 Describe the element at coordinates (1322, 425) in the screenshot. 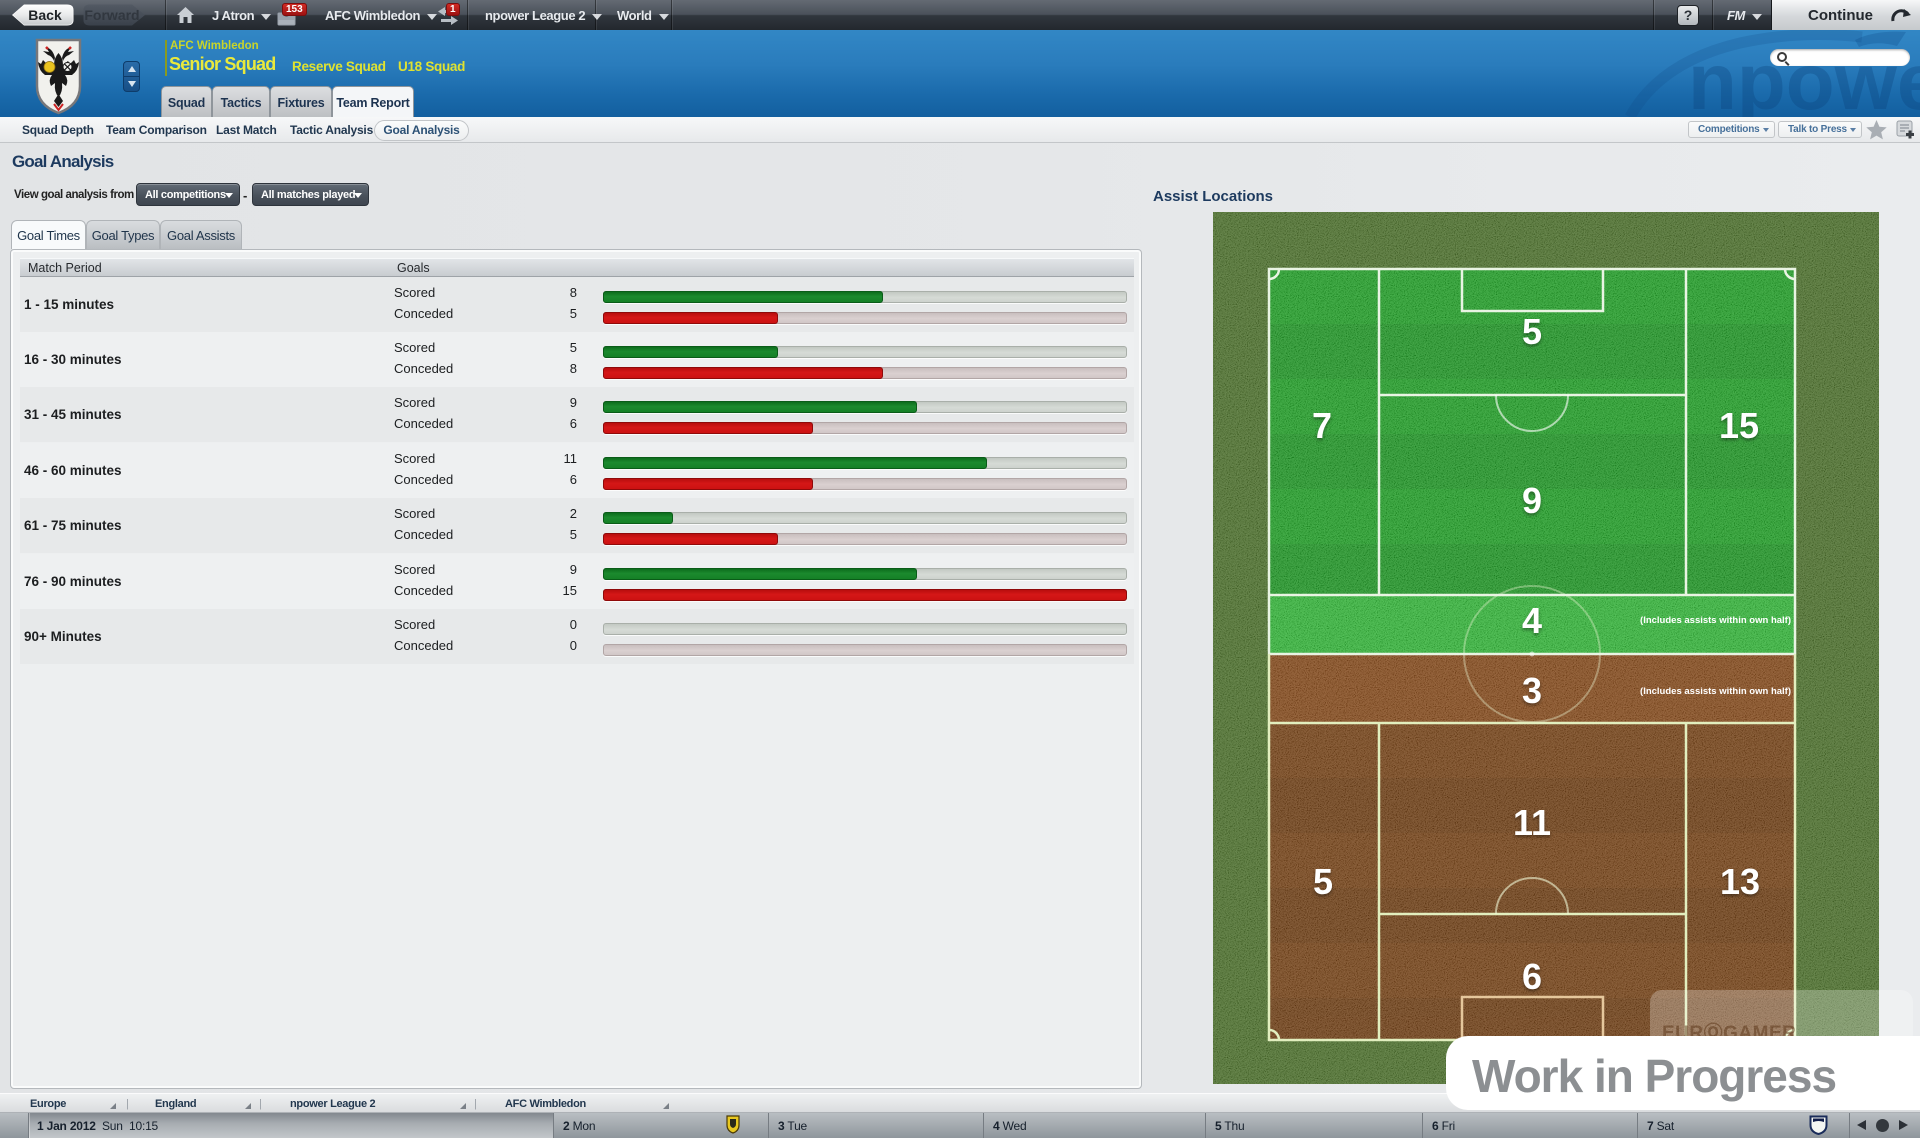

I see `svg-text: 7` at that location.